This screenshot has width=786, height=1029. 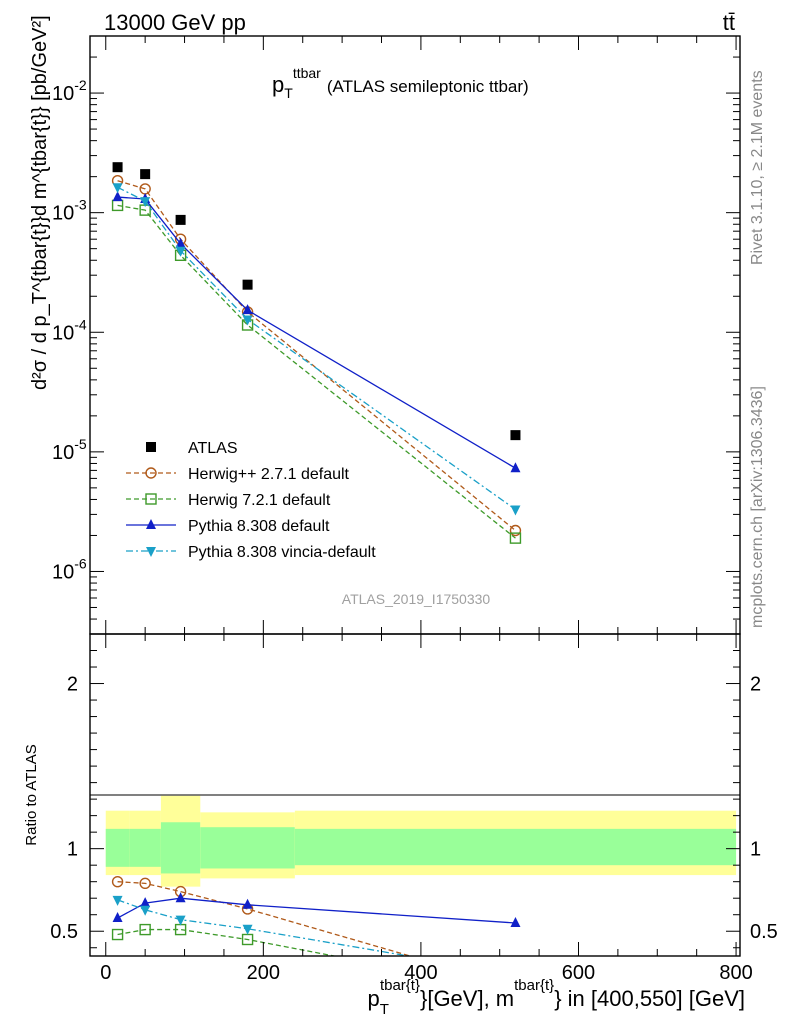 What do you see at coordinates (269, 474) in the screenshot?
I see `legend-label: Herwig++ 2.7.1 default` at bounding box center [269, 474].